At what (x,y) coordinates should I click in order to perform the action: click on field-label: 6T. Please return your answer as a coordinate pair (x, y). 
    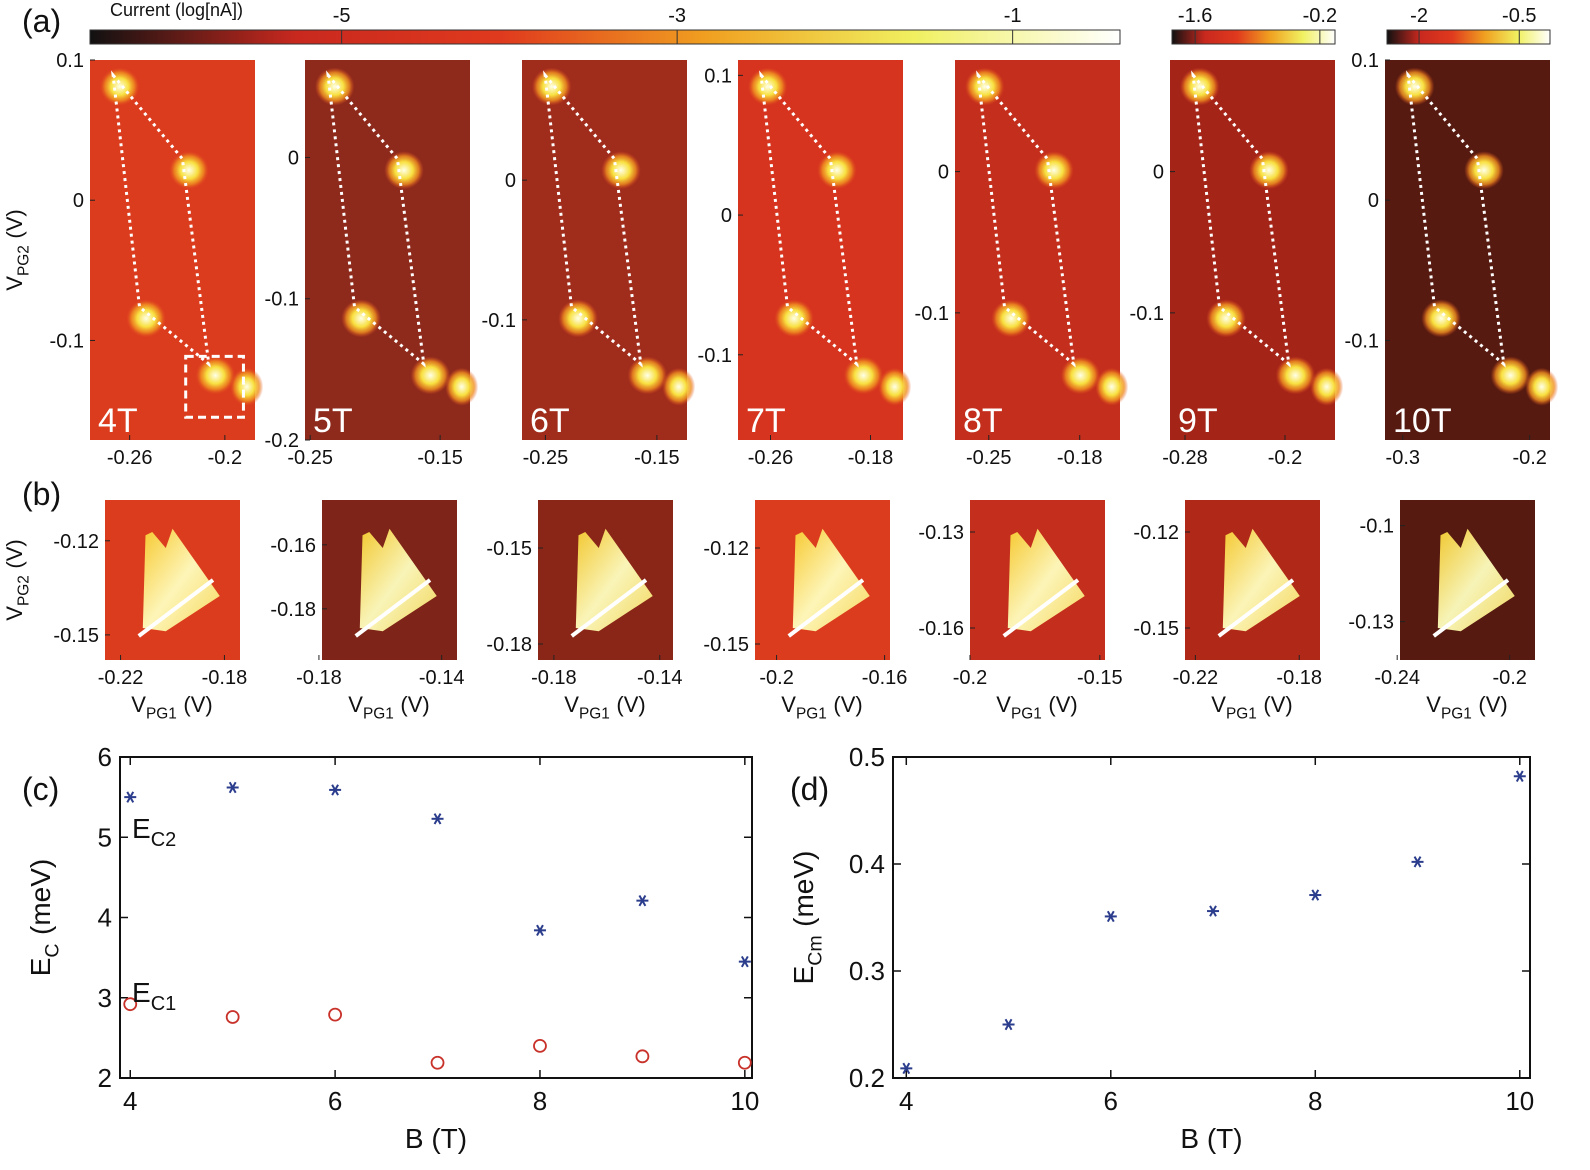
    Looking at the image, I should click on (550, 421).